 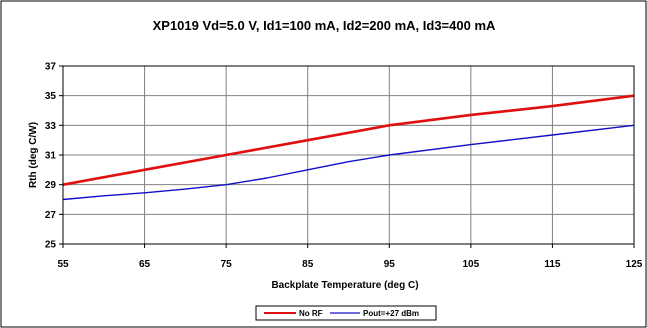 What do you see at coordinates (33, 155) in the screenshot?
I see `y-axis-label: Rth (deg C/W)` at bounding box center [33, 155].